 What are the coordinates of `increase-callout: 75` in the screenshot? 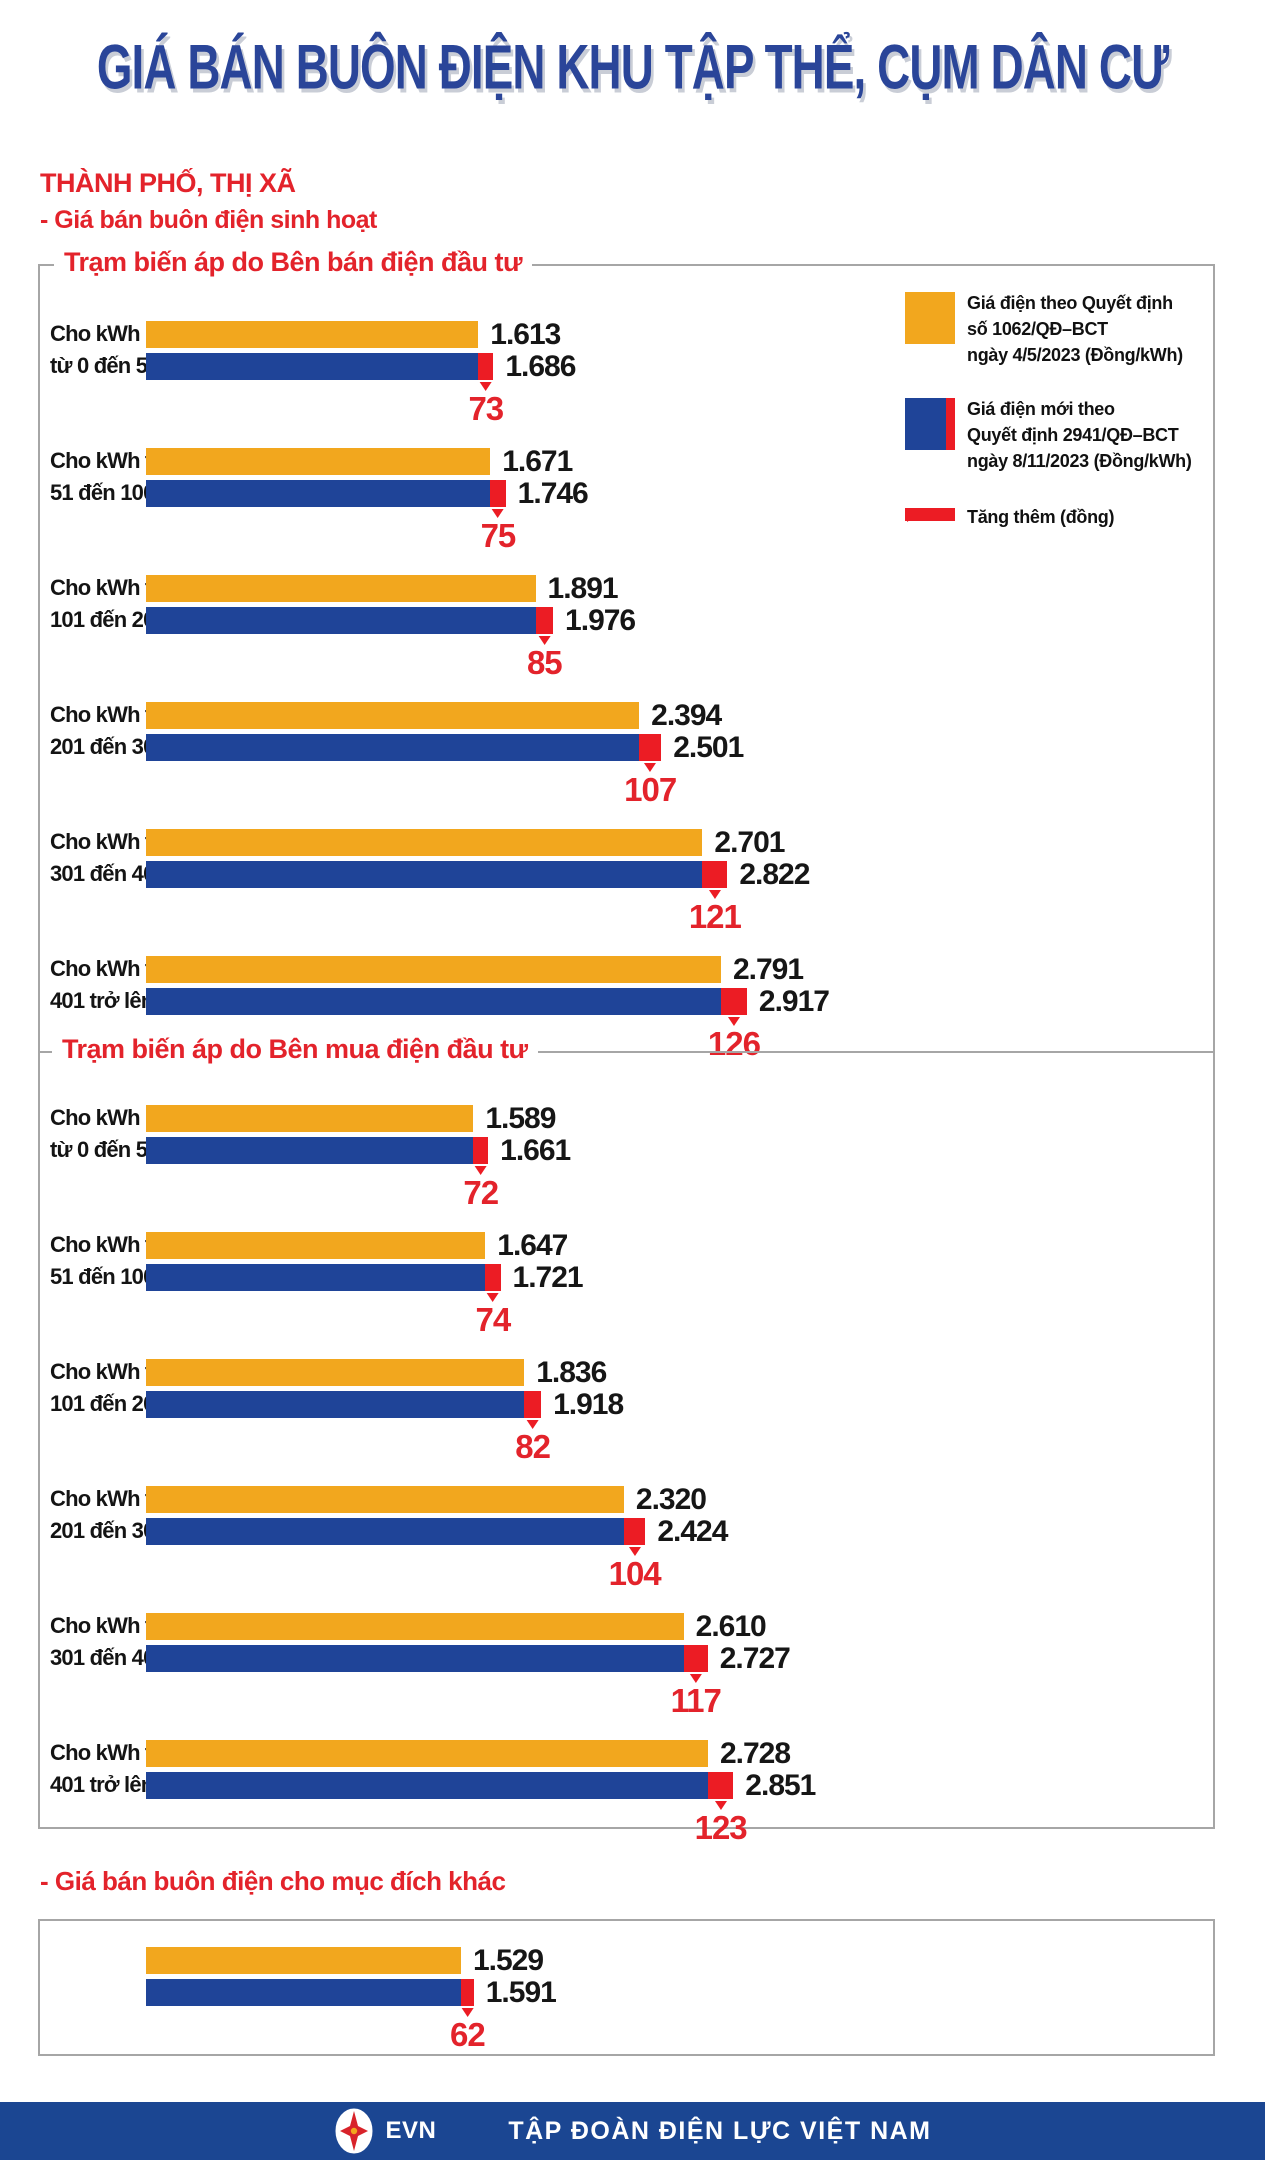 It's located at (498, 531).